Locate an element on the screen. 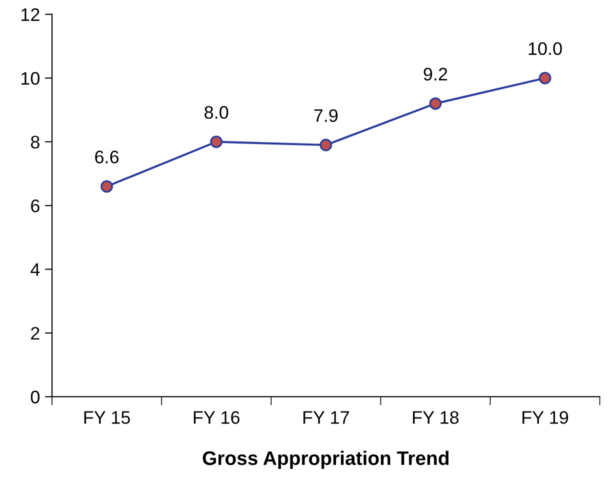 This screenshot has height=478, width=612. text: Gross Appropriation Trend is located at coordinates (325, 459).